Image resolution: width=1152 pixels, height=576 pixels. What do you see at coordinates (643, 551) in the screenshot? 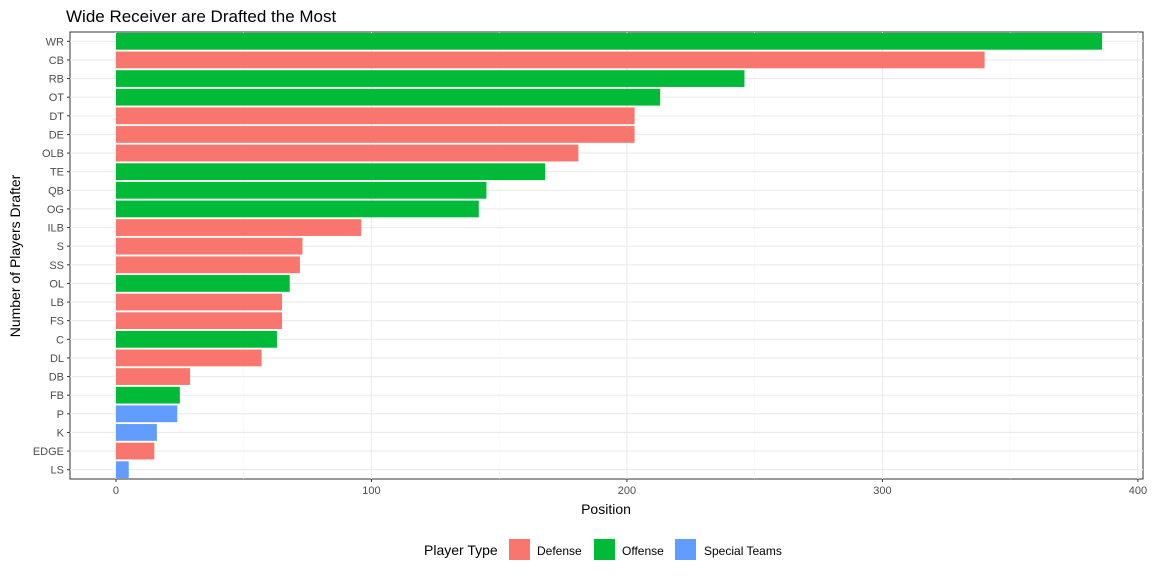
I see `legend-label: Offense` at bounding box center [643, 551].